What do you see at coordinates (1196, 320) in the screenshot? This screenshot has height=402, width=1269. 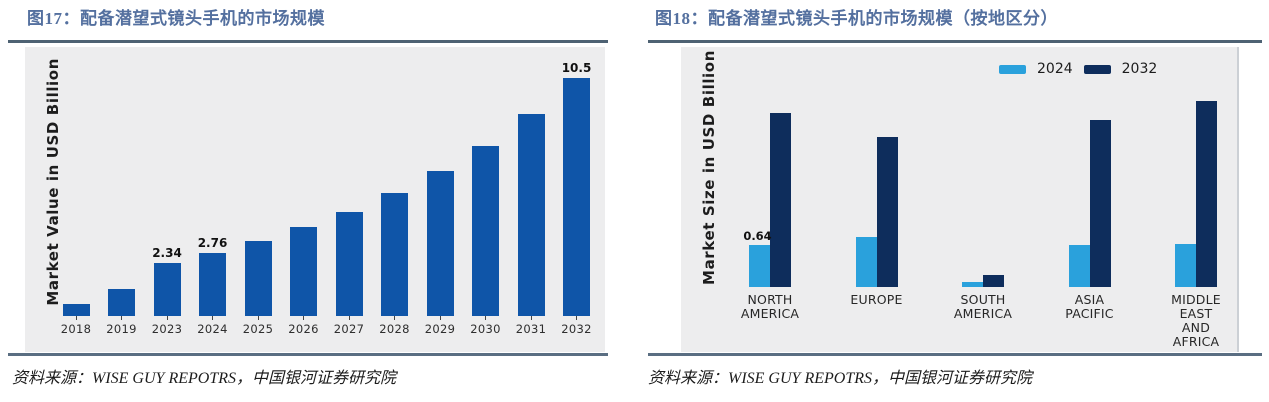 I see `x-label-middle-east-and-africa: MIDDLE EAST AND AFRICA` at bounding box center [1196, 320].